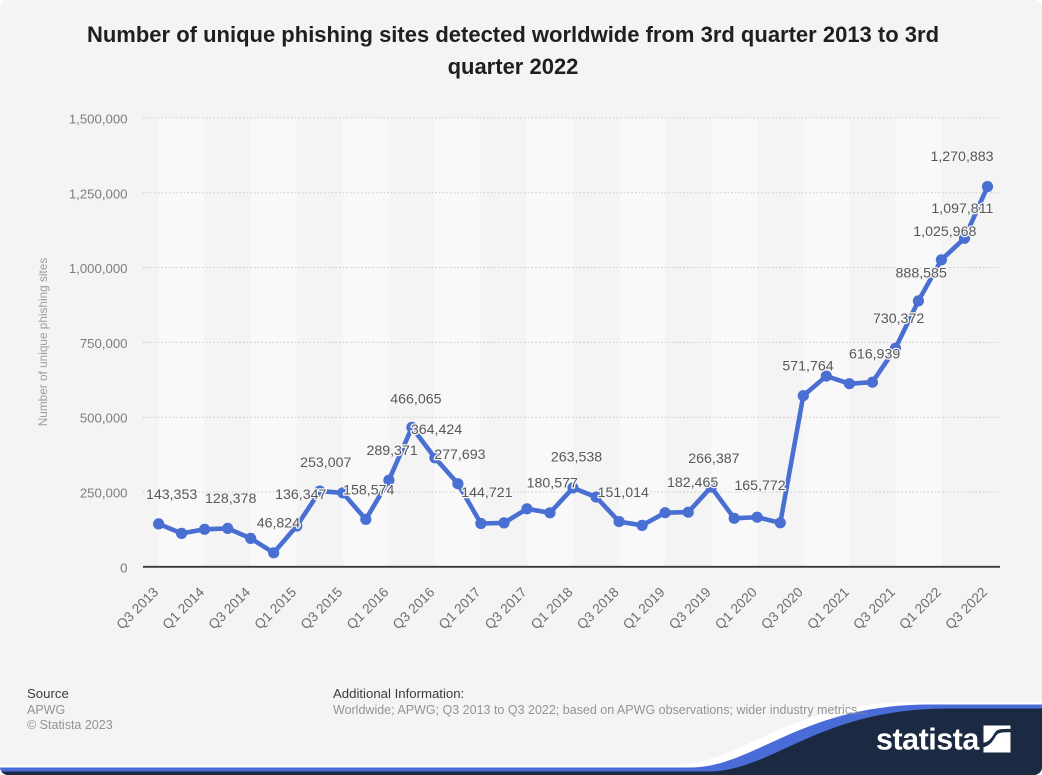 The image size is (1042, 775). Describe the element at coordinates (459, 455) in the screenshot. I see `svg-text: 277,693` at that location.